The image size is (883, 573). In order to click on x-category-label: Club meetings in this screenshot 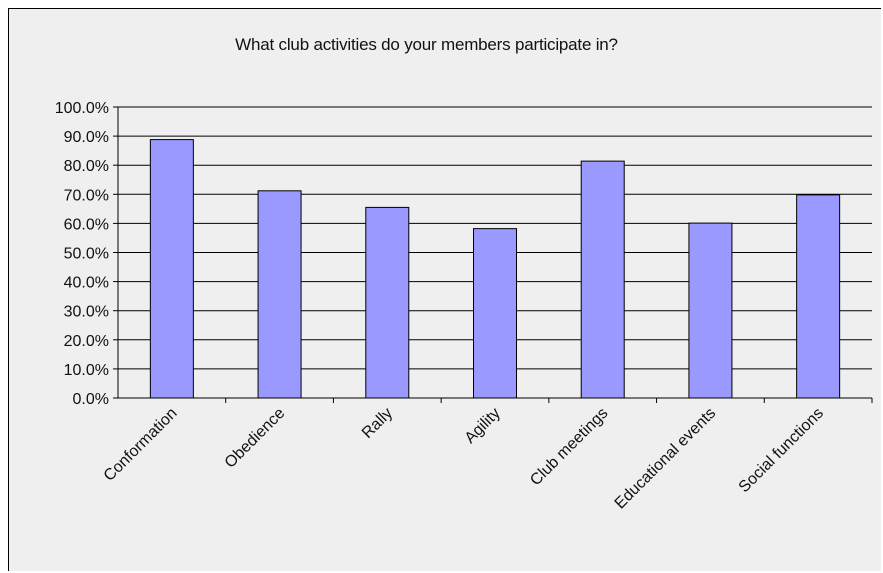, I will do `click(569, 447)`.